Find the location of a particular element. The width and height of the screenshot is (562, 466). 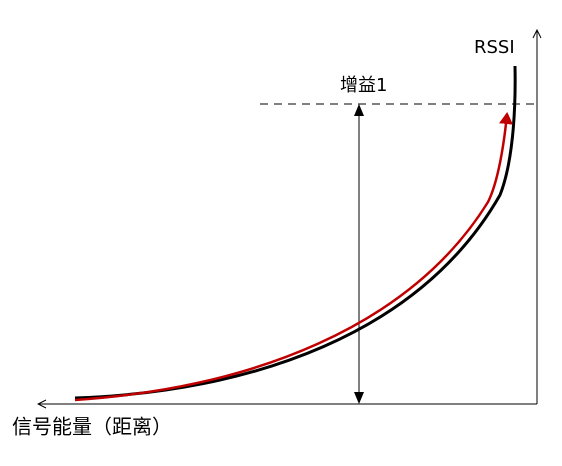

y-axis-label: RSSI is located at coordinates (494, 47).